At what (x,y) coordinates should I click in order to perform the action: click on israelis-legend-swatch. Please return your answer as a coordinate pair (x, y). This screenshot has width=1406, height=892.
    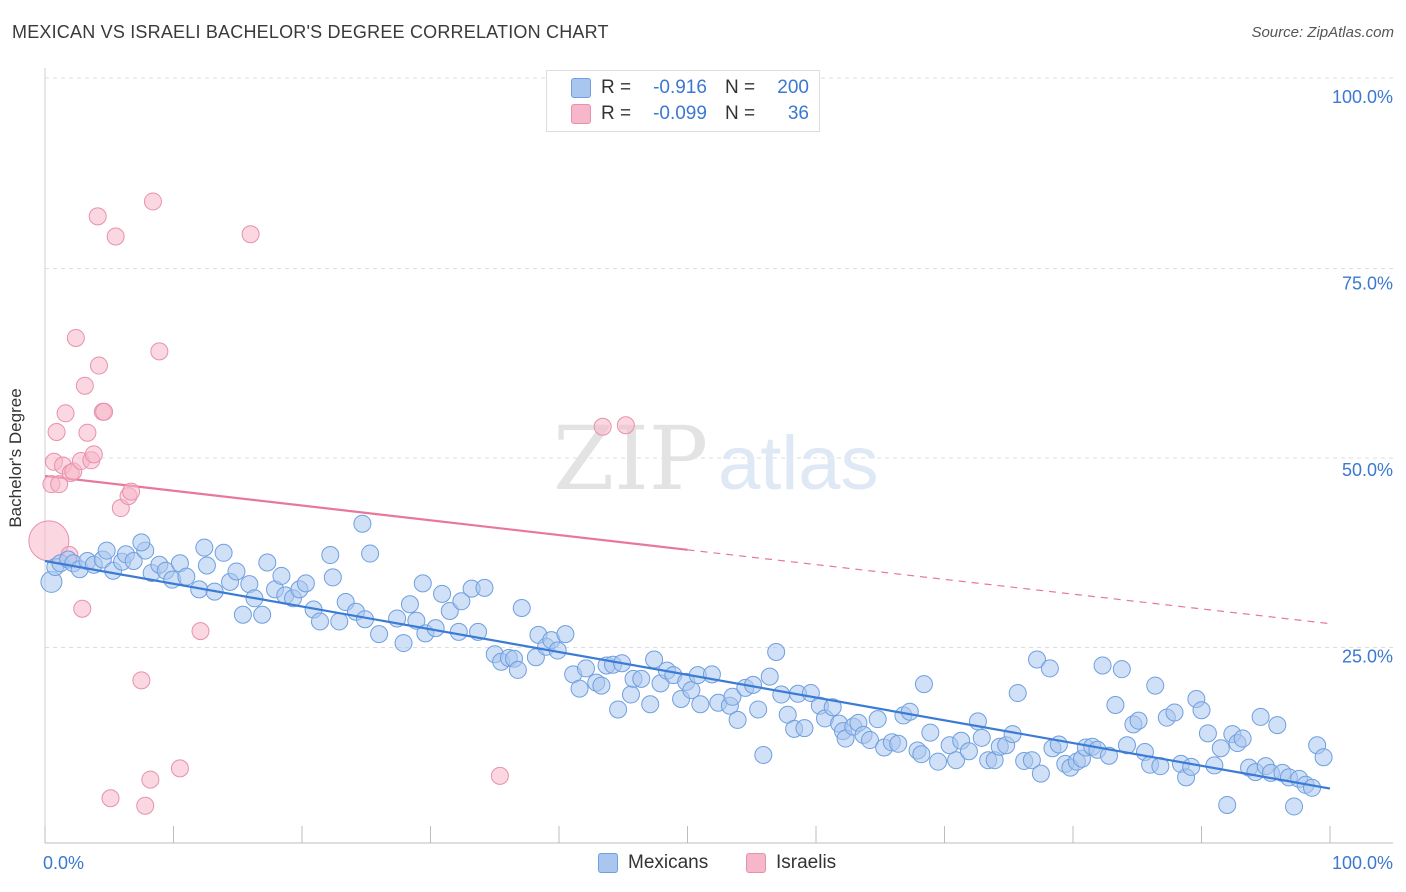
    Looking at the image, I should click on (756, 863).